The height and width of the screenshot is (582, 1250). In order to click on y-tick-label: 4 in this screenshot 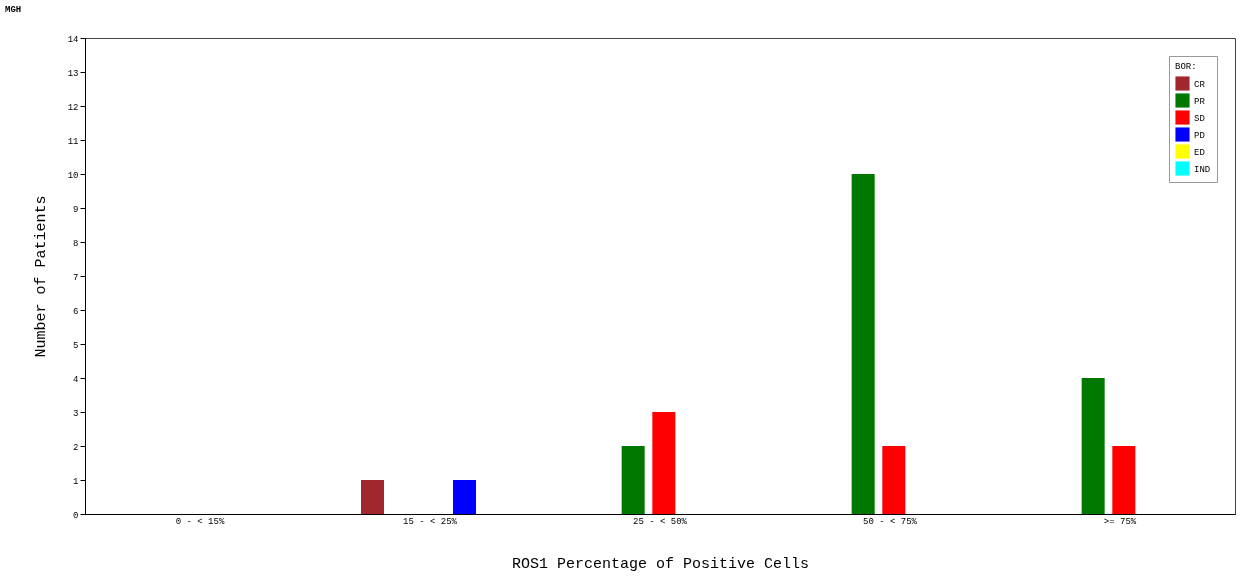, I will do `click(76, 379)`.